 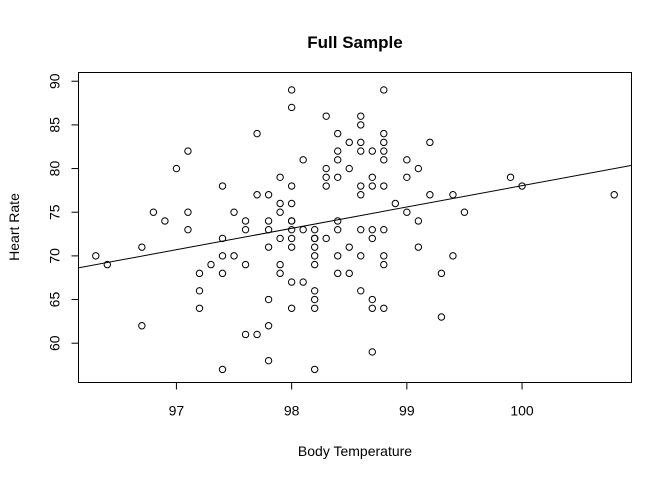 What do you see at coordinates (55, 169) in the screenshot?
I see `y-tick-label: 80` at bounding box center [55, 169].